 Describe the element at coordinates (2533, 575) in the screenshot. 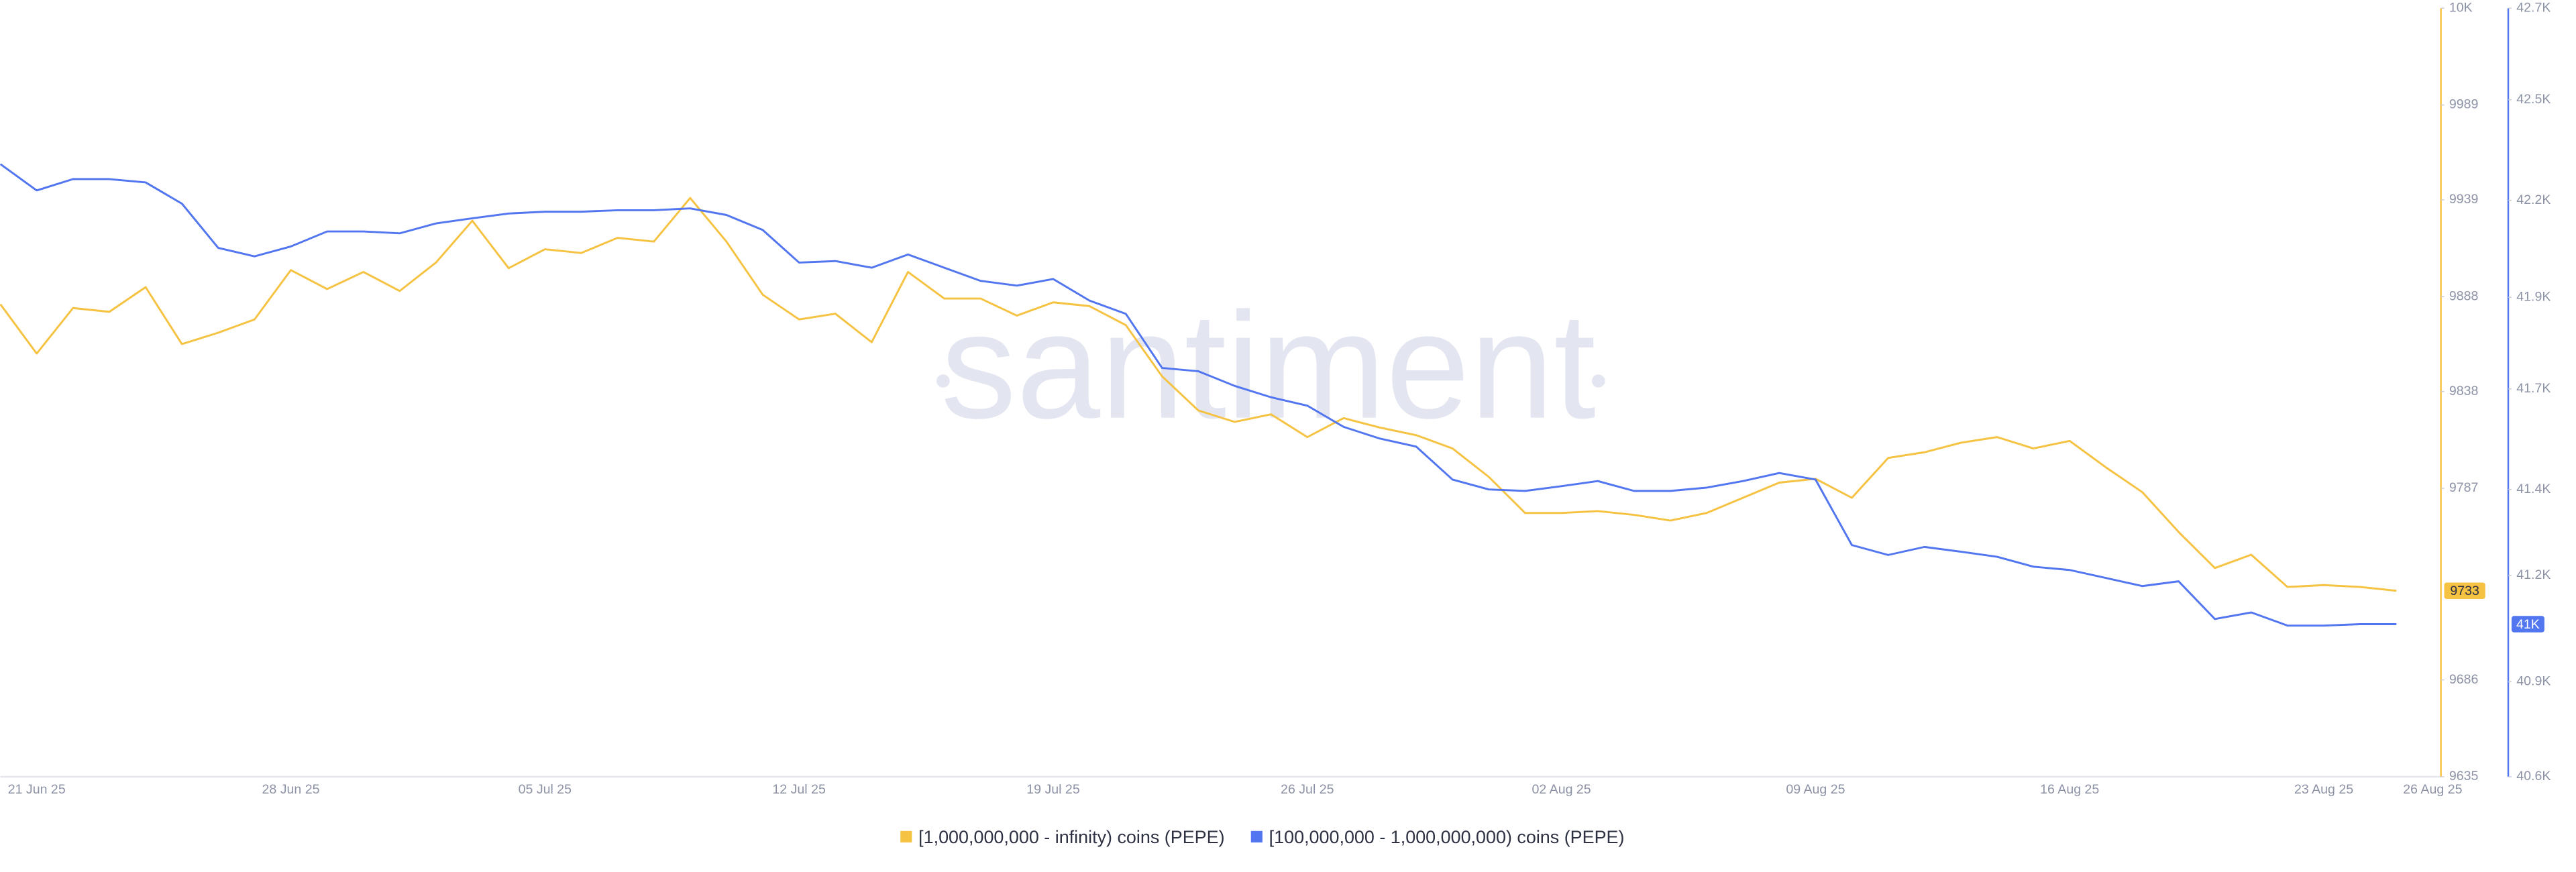

I see `y2-tick-label: 41.2K` at that location.